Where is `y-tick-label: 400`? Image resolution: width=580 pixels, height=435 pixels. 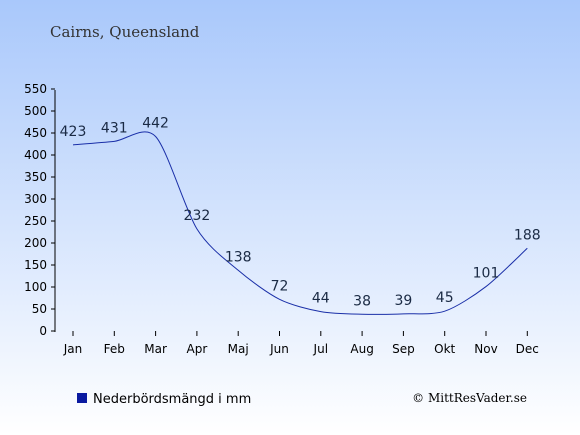
y-tick-label: 400 is located at coordinates (35, 155).